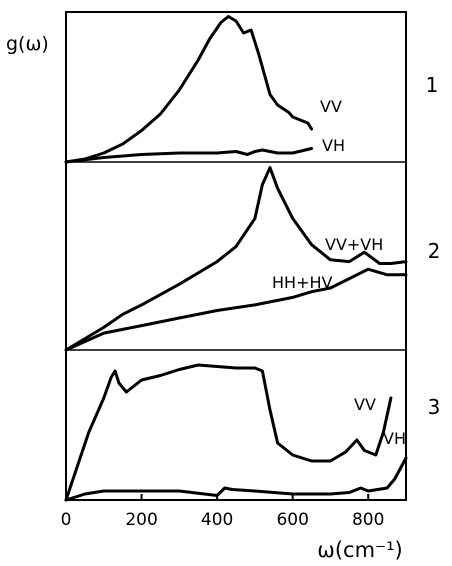 The height and width of the screenshot is (566, 452). What do you see at coordinates (432, 85) in the screenshot?
I see `panel-1-number-label: 1` at bounding box center [432, 85].